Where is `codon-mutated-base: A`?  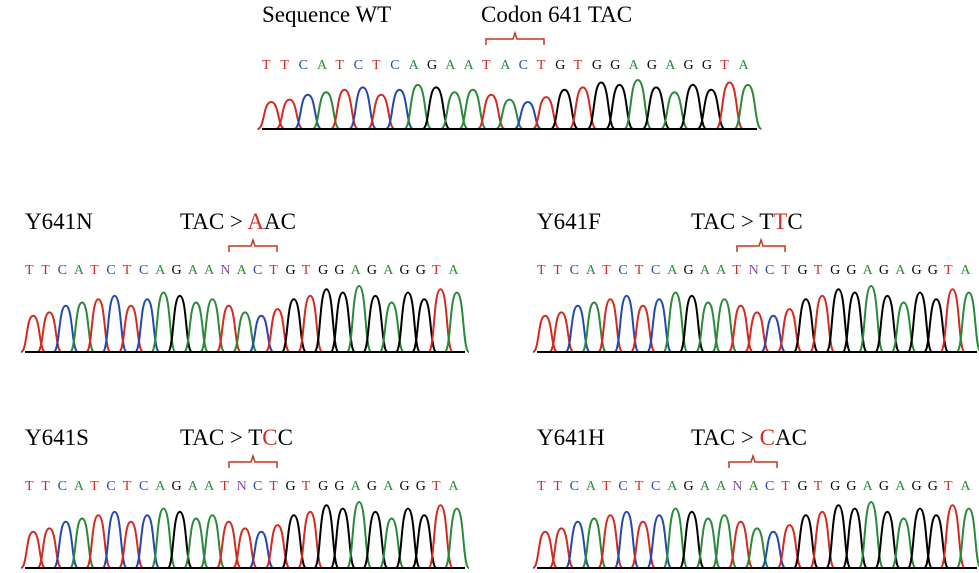 codon-mutated-base: A is located at coordinates (255, 221).